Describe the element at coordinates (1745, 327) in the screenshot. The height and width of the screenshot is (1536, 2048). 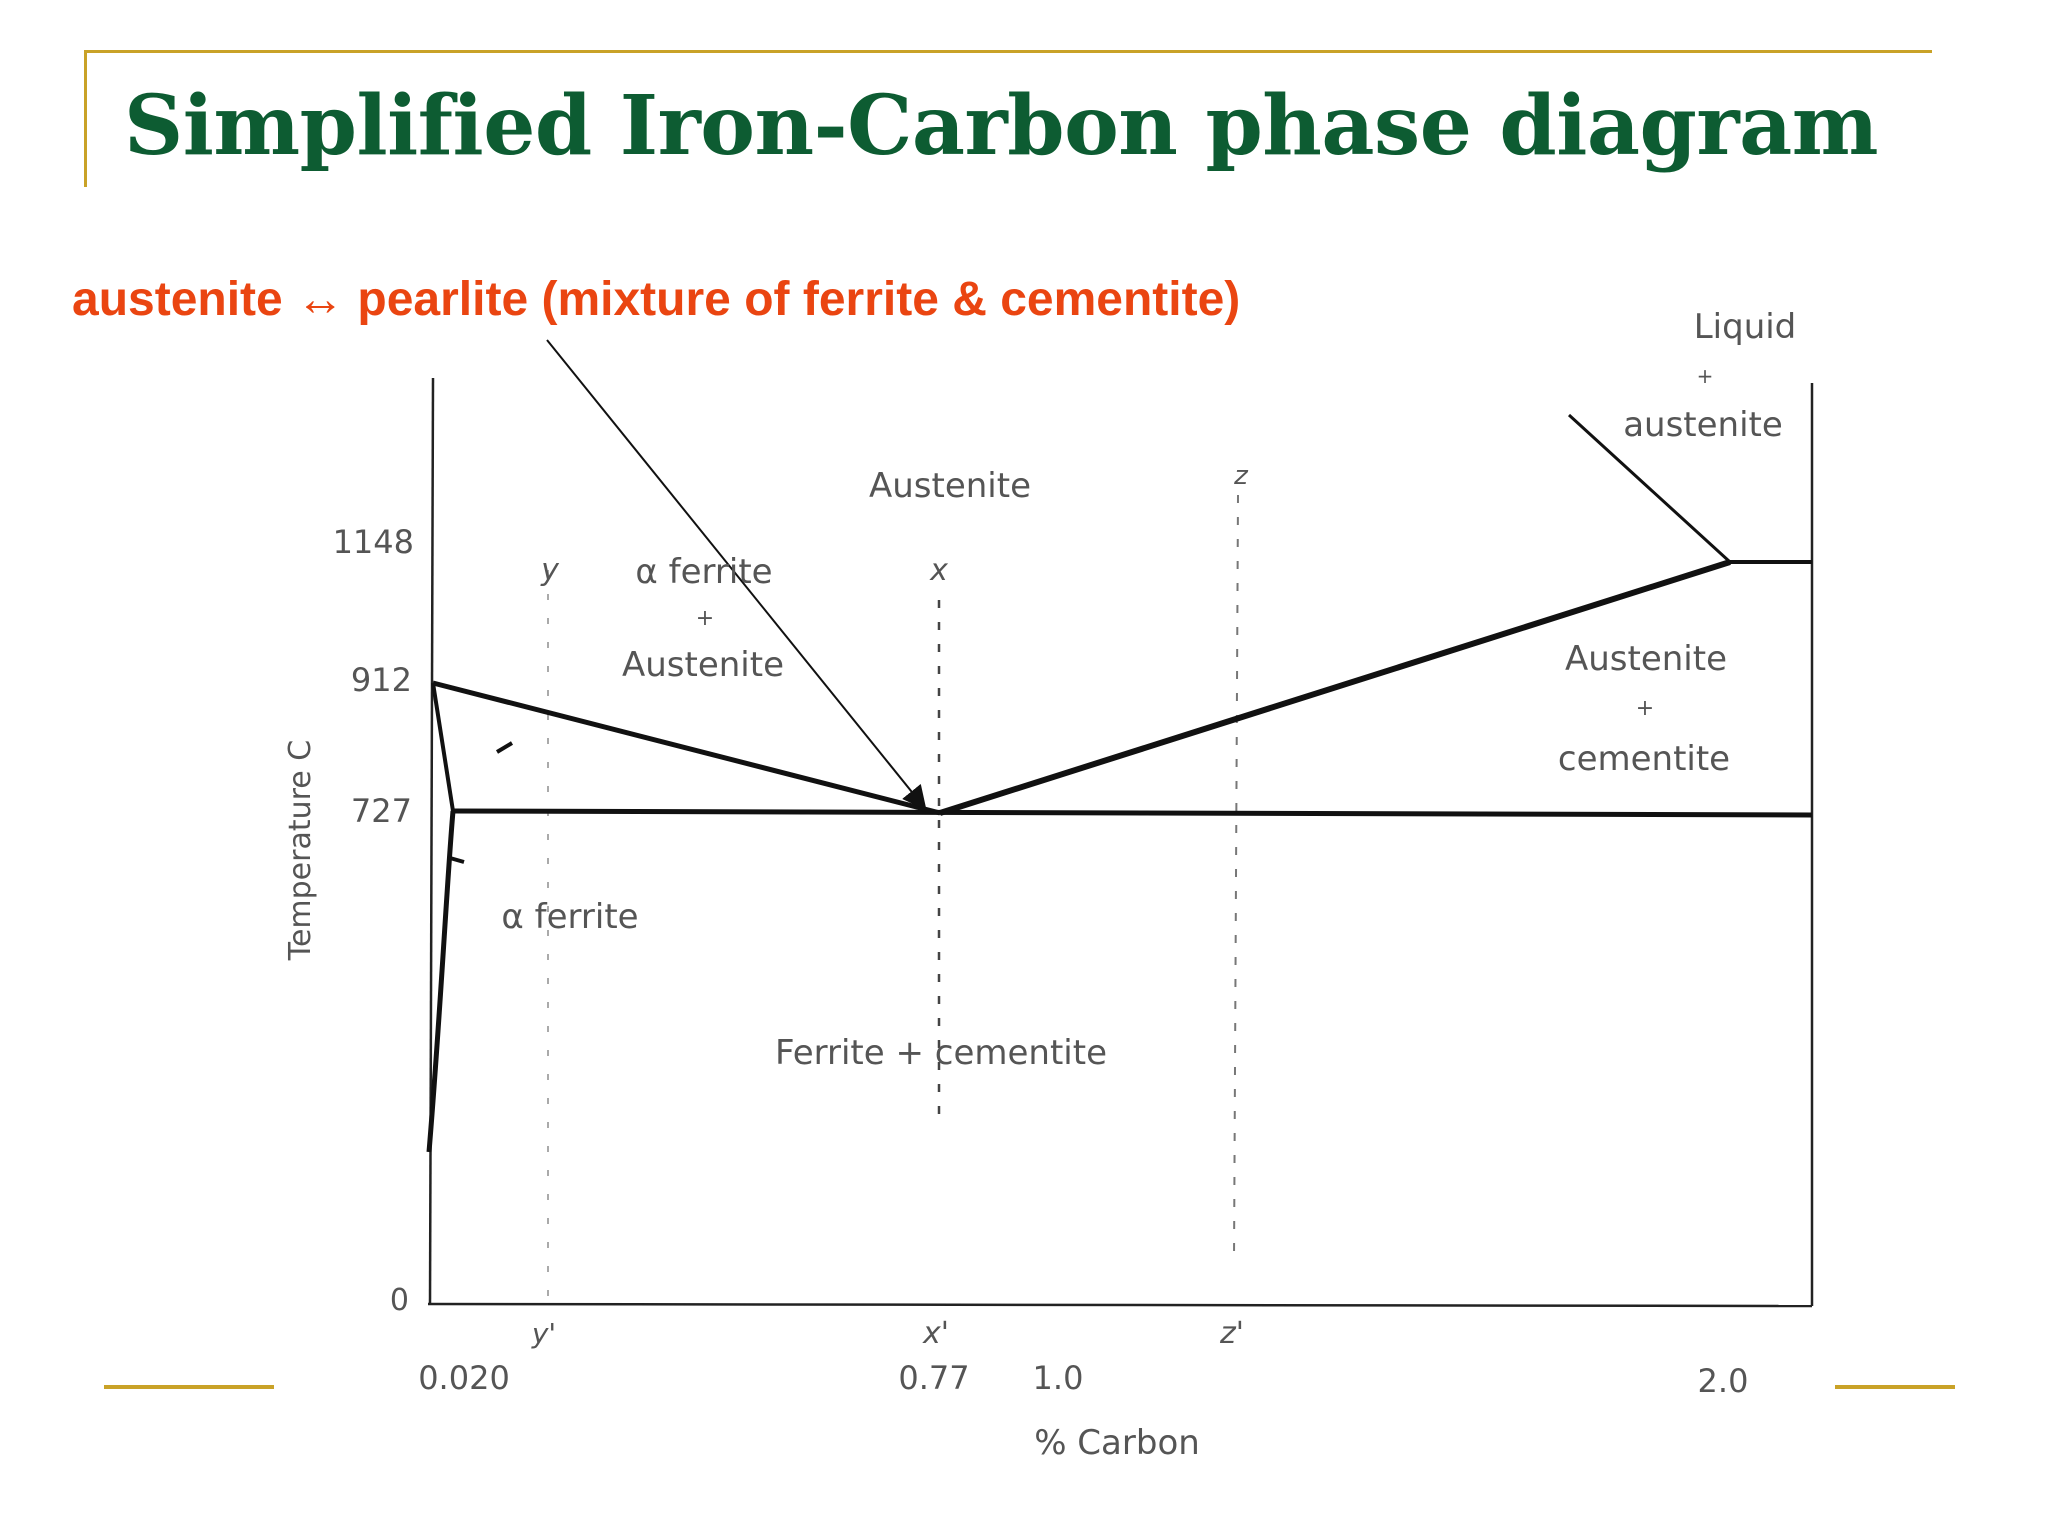
I see `region-liquid-top: Liquid` at that location.